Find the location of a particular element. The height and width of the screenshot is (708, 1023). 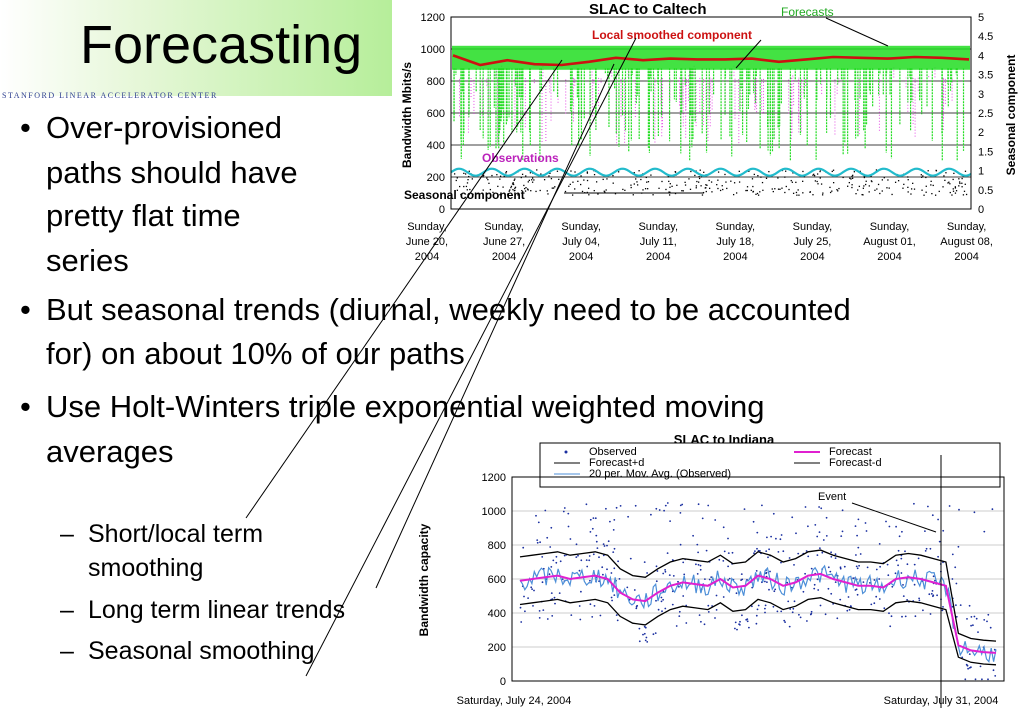

legend-label: Forecast is located at coordinates (850, 452).